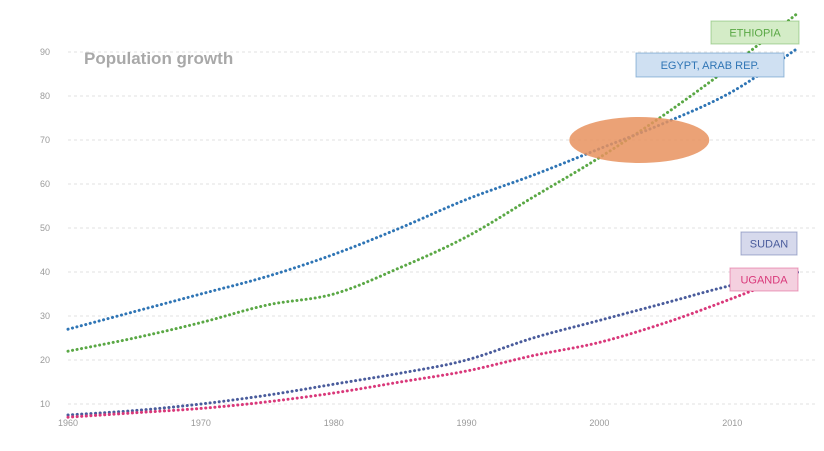 The width and height of the screenshot is (824, 451). What do you see at coordinates (45, 52) in the screenshot?
I see `y-tick-label: 90` at bounding box center [45, 52].